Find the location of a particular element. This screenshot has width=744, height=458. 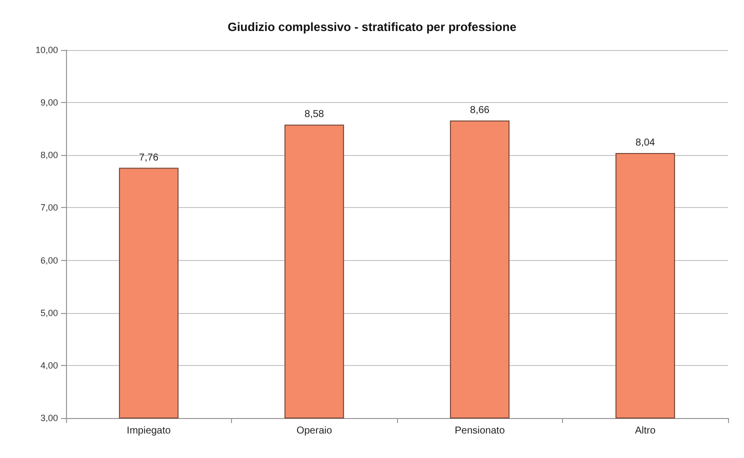

y-tick-label: 8,00 is located at coordinates (49, 155).